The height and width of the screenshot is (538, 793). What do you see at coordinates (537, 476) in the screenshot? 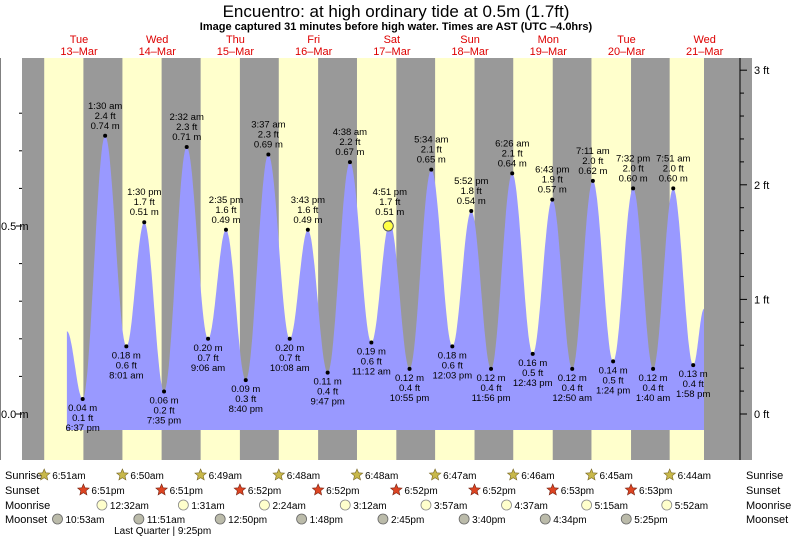
I see `astro-event-time: 6:46am` at bounding box center [537, 476].